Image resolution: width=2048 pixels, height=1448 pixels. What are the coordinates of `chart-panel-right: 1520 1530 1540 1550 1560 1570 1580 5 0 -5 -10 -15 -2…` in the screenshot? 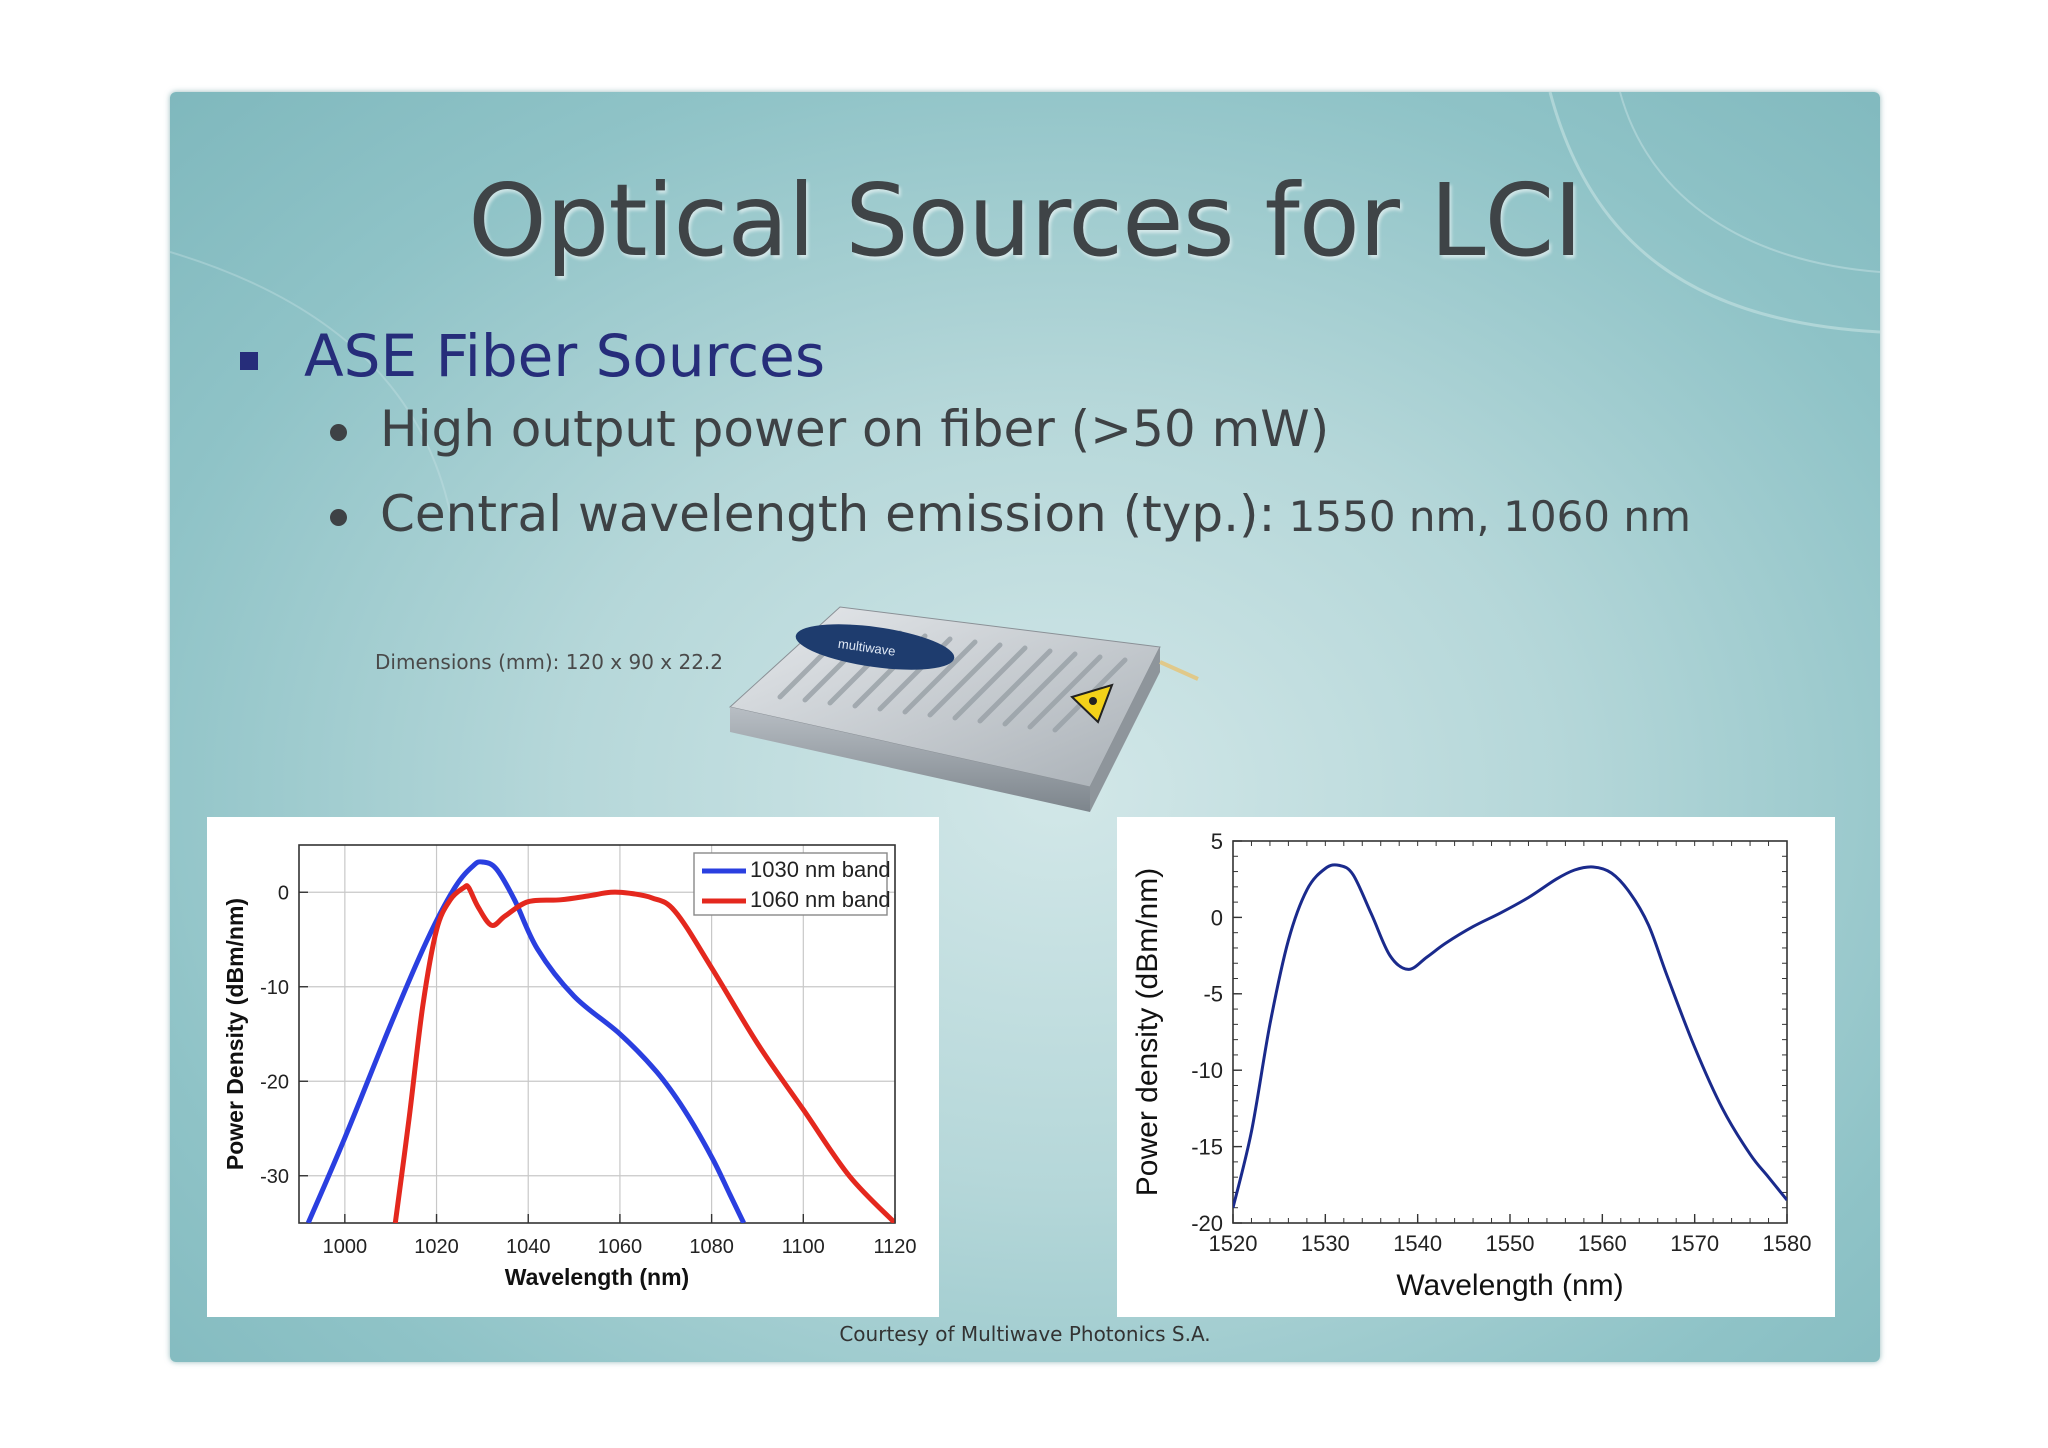 It's located at (1476, 1067).